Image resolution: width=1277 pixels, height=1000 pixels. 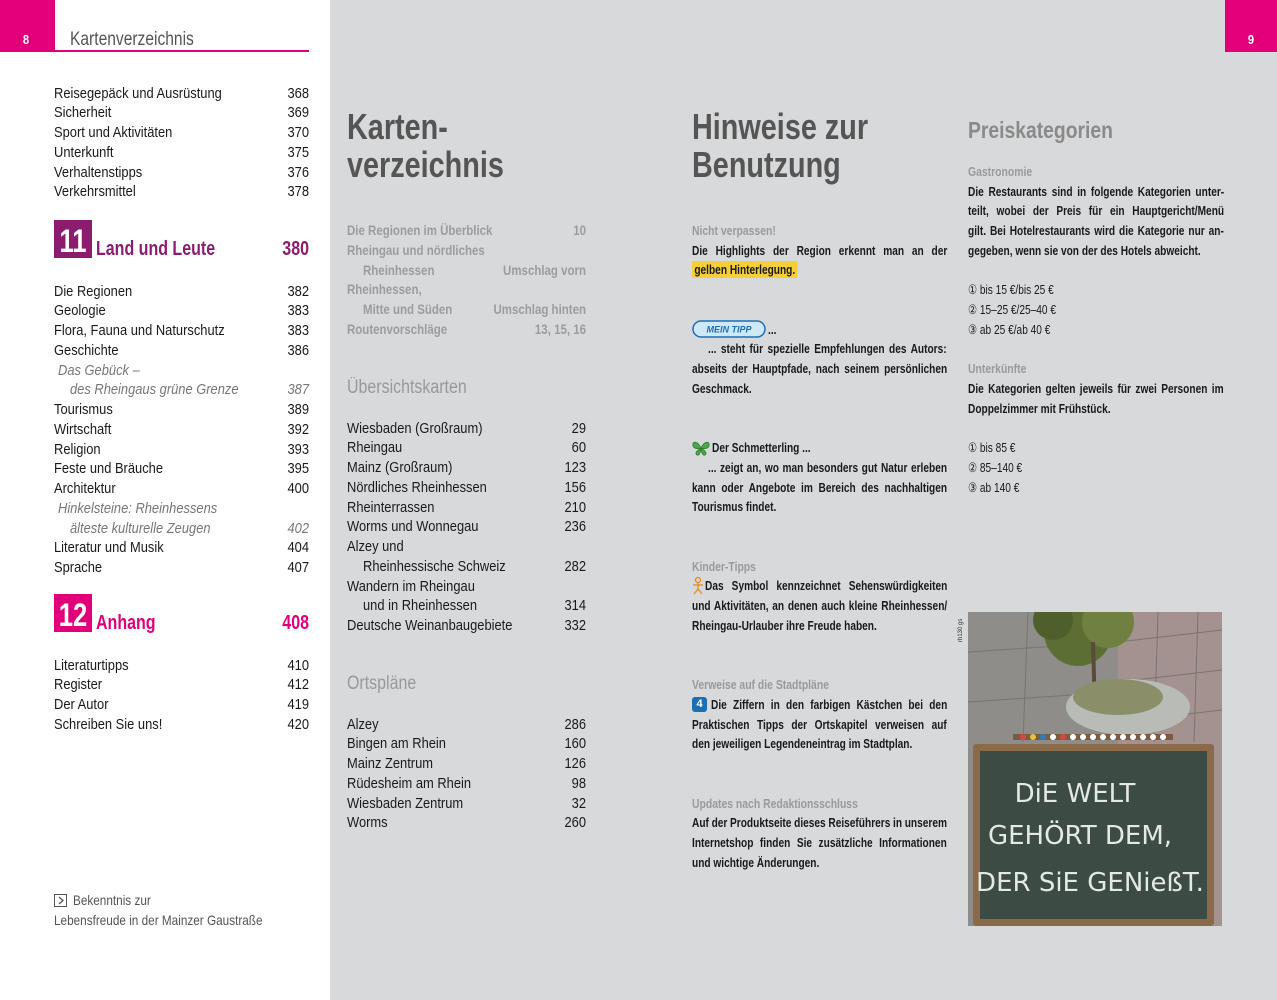 I want to click on section-title: verzeichnis, so click(x=425, y=164).